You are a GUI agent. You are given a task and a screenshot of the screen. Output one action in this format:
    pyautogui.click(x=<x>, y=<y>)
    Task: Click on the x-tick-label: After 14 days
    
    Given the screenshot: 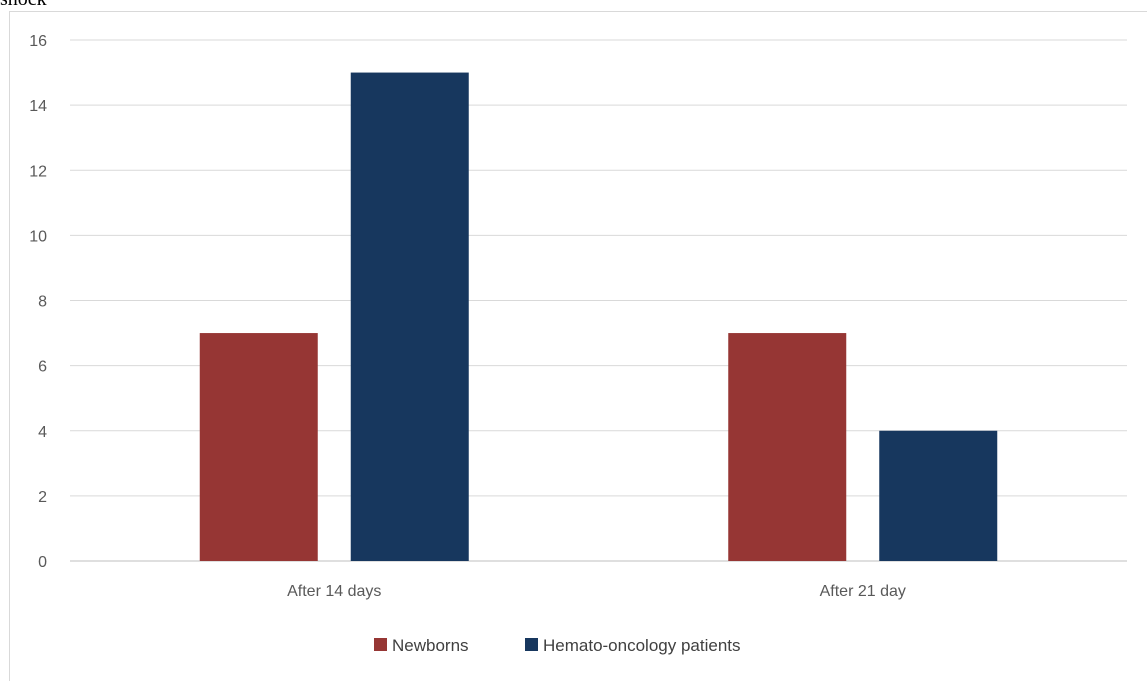 What is the action you would take?
    pyautogui.click(x=334, y=591)
    